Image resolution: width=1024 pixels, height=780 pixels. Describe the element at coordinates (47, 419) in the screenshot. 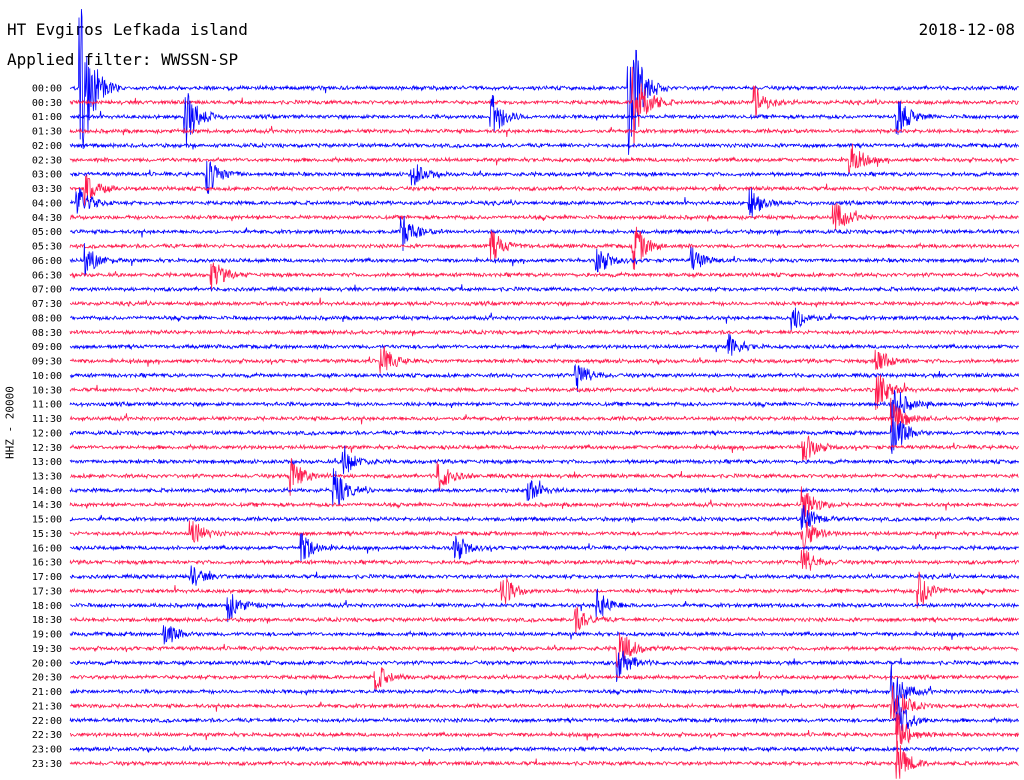

I see `time-tick-label: 11:30` at that location.